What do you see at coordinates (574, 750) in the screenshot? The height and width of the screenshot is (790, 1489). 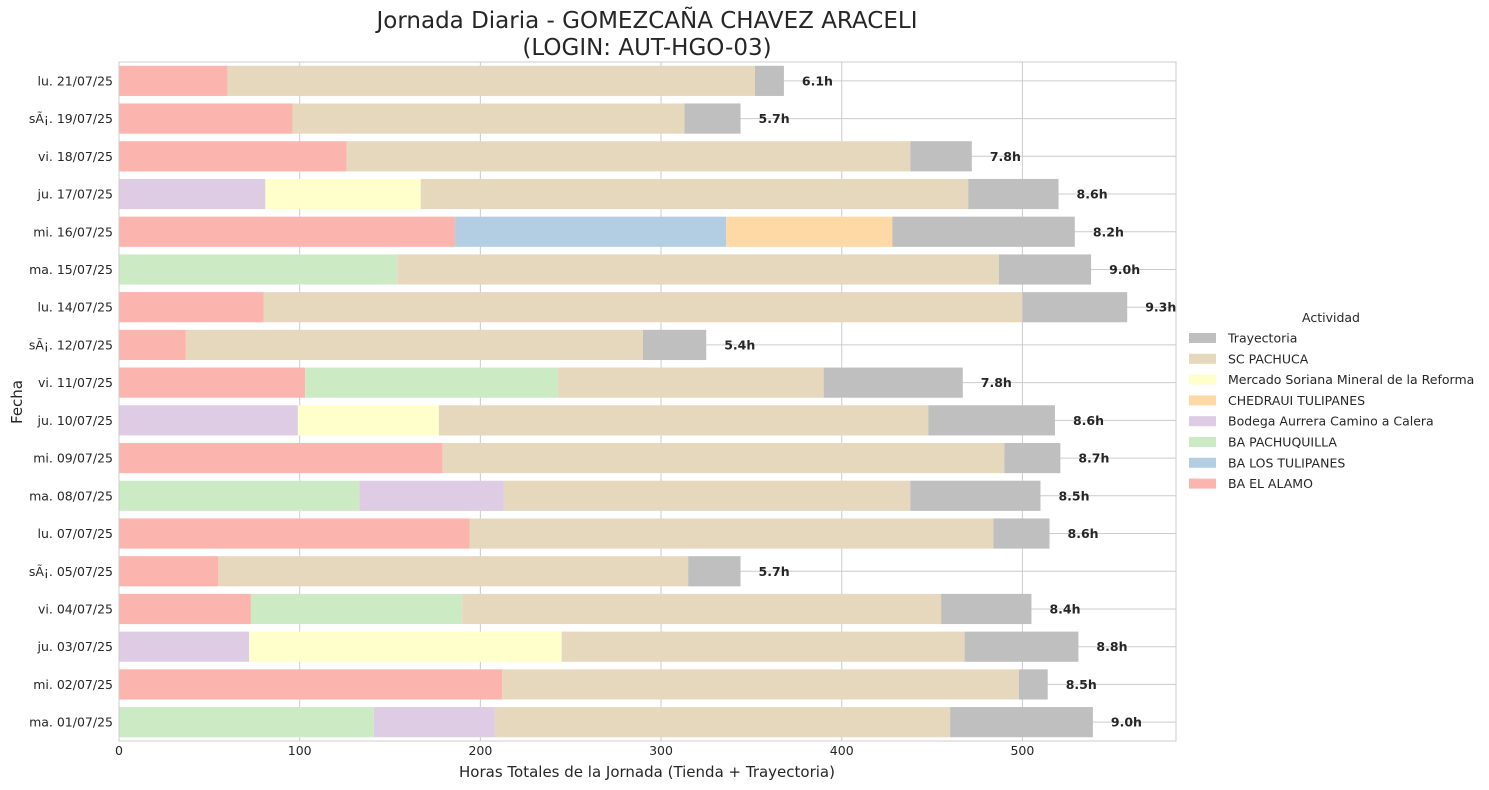 I see `x-axis-ticks: 0 100 200 300 400 500` at bounding box center [574, 750].